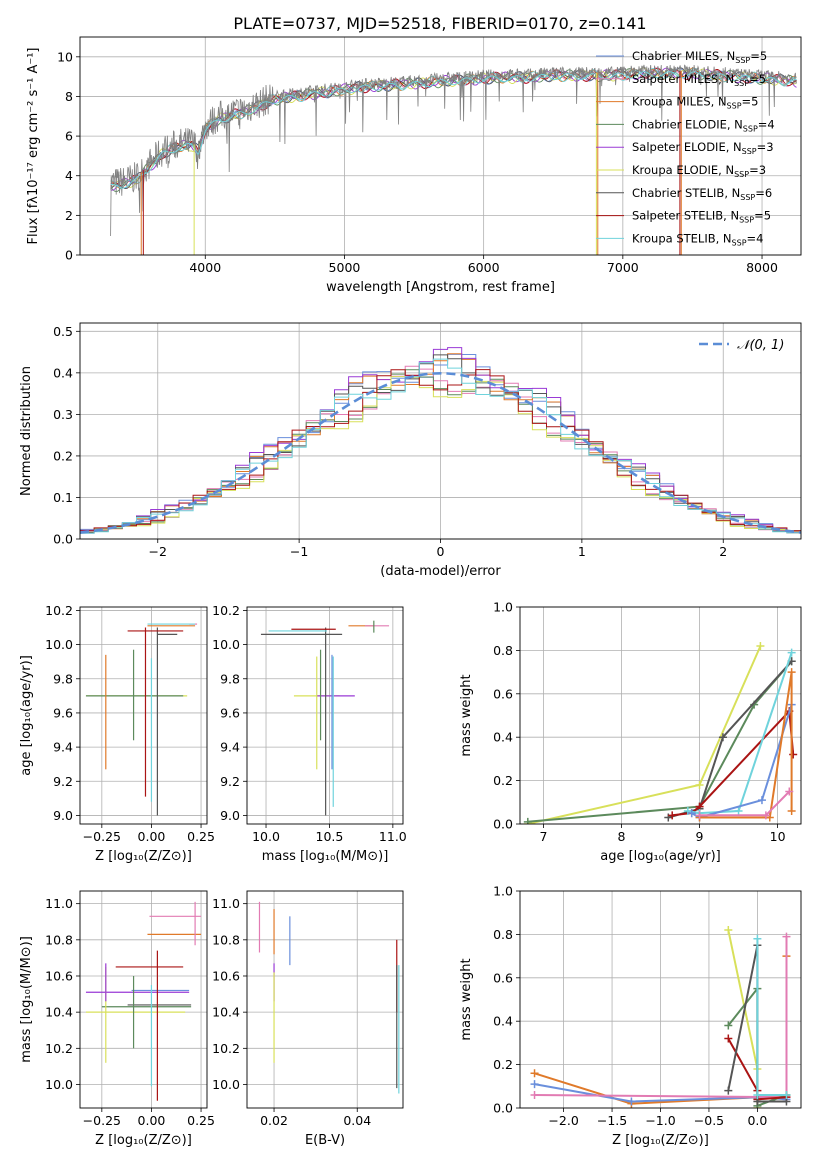 The height and width of the screenshot is (1170, 819). What do you see at coordinates (63, 497) in the screenshot?
I see `y-tick-label: 0.1` at bounding box center [63, 497].